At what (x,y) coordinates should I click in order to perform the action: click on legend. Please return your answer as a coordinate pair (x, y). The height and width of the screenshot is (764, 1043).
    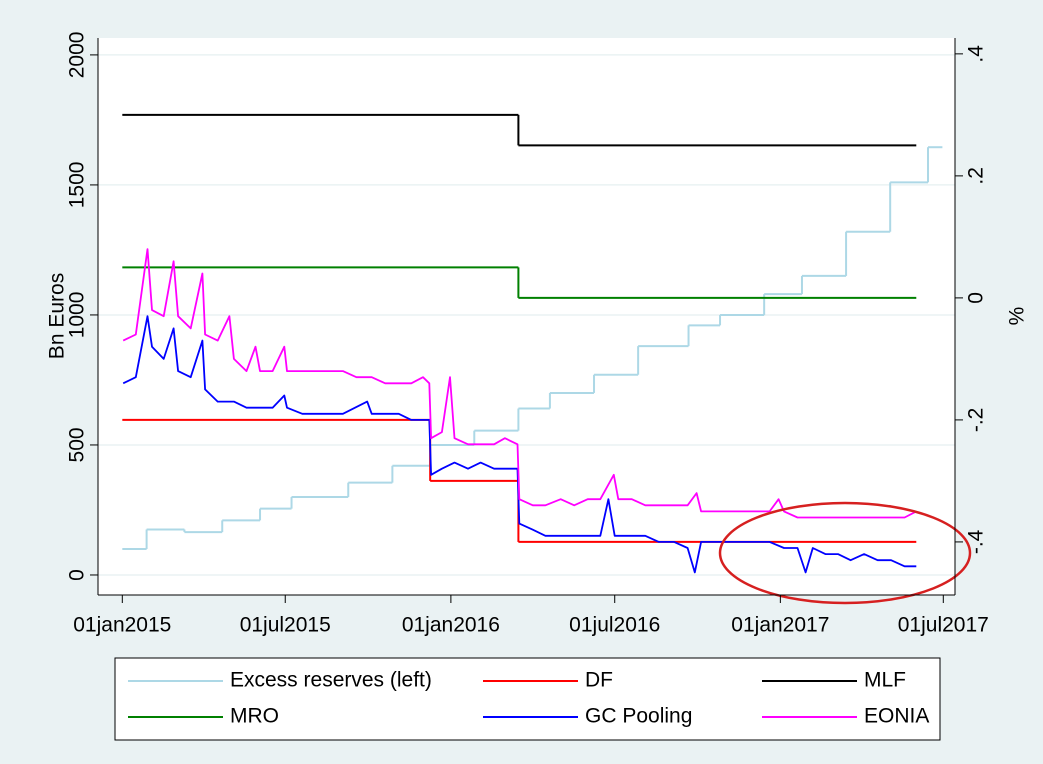
    Looking at the image, I should click on (527, 699).